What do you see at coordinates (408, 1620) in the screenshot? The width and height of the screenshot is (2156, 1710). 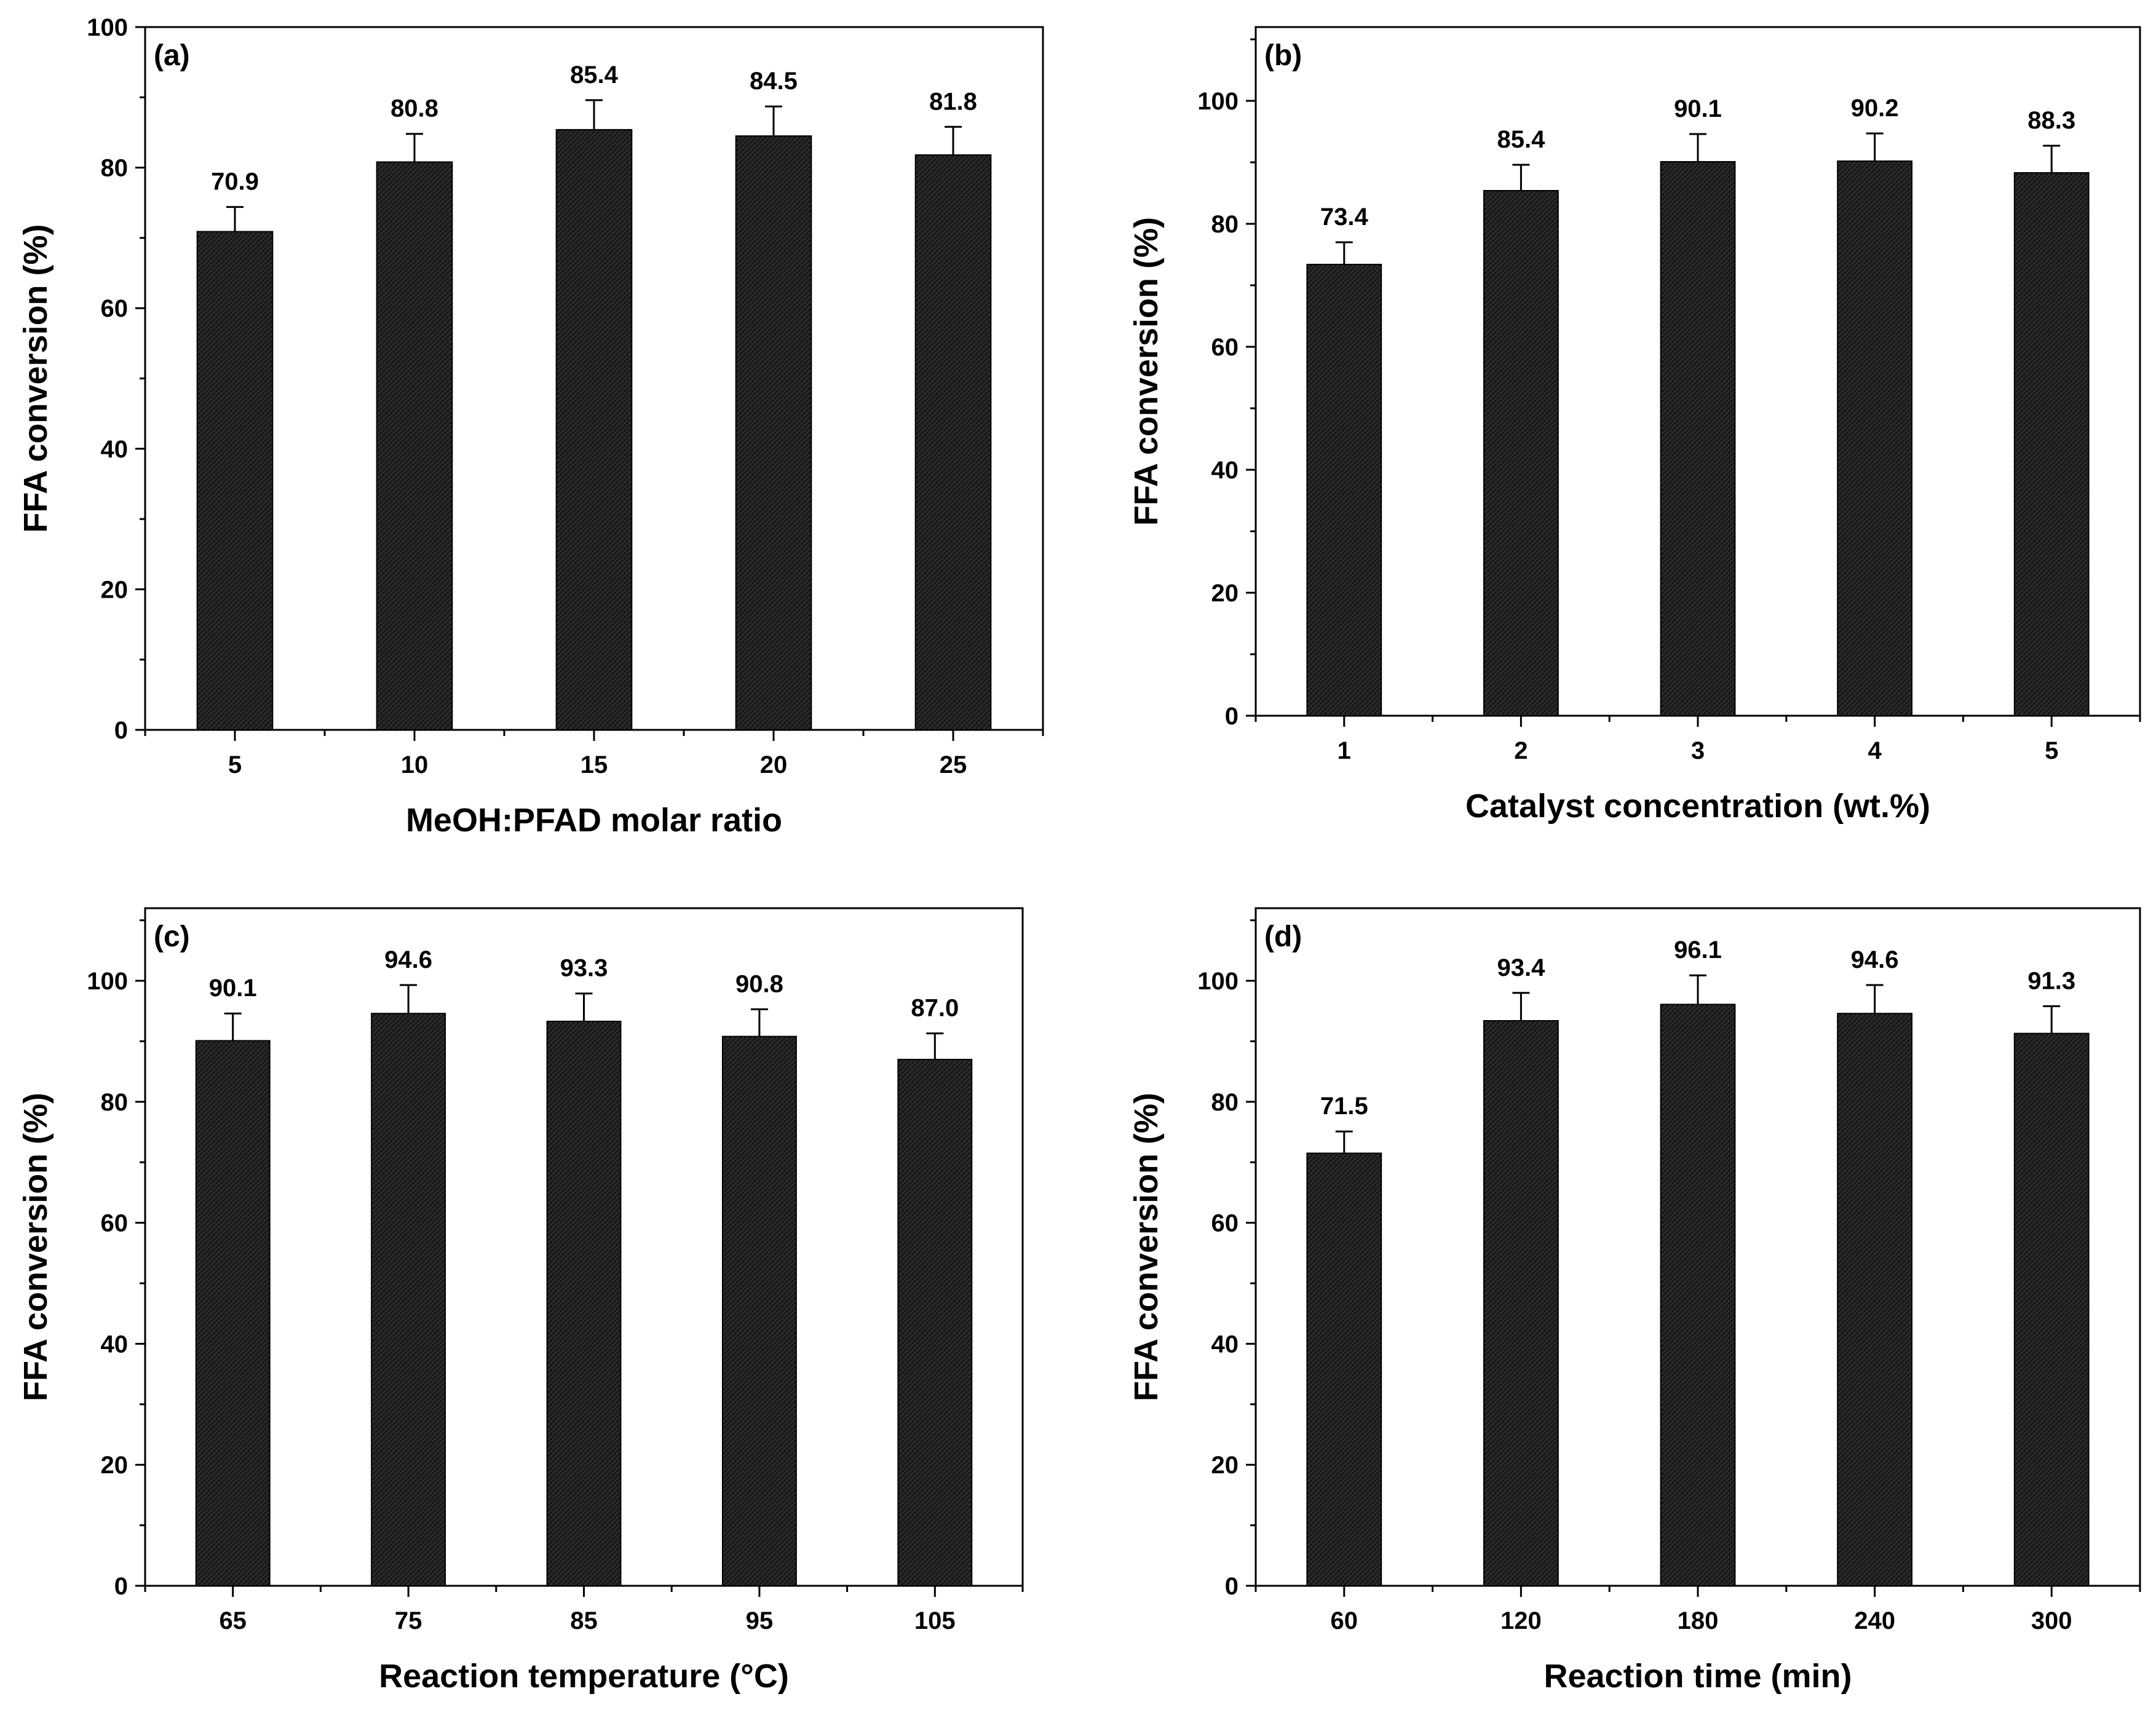 I see `x-tick-label: 75` at bounding box center [408, 1620].